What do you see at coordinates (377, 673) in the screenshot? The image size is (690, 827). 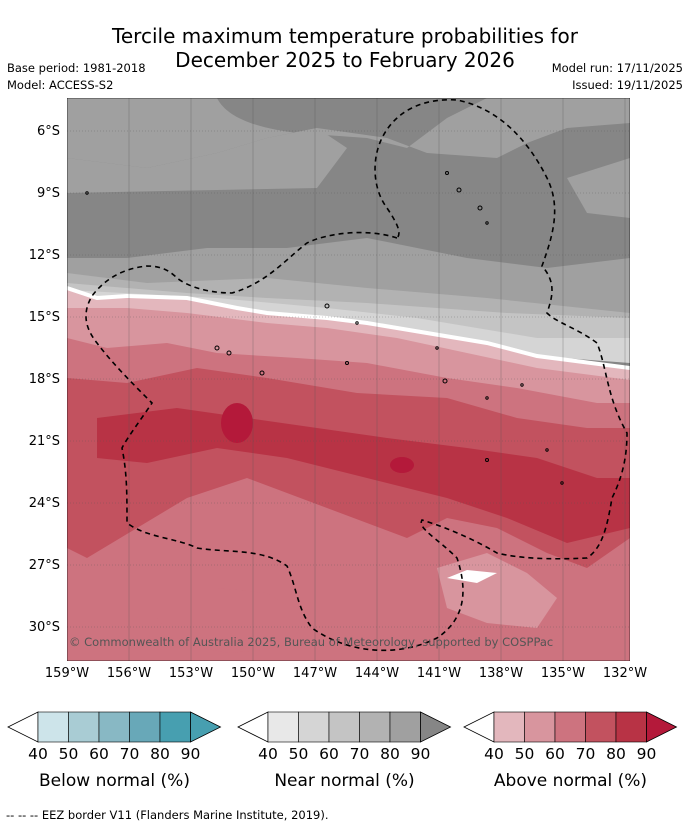 I see `lon-label: 144°W` at bounding box center [377, 673].